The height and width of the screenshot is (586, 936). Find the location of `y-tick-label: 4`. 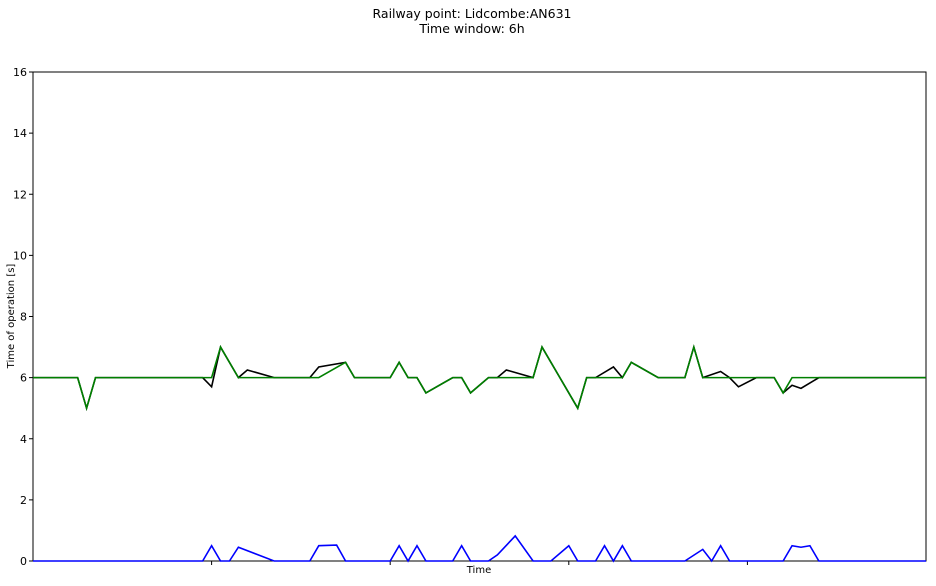

y-tick-label: 4 is located at coordinates (23, 439).